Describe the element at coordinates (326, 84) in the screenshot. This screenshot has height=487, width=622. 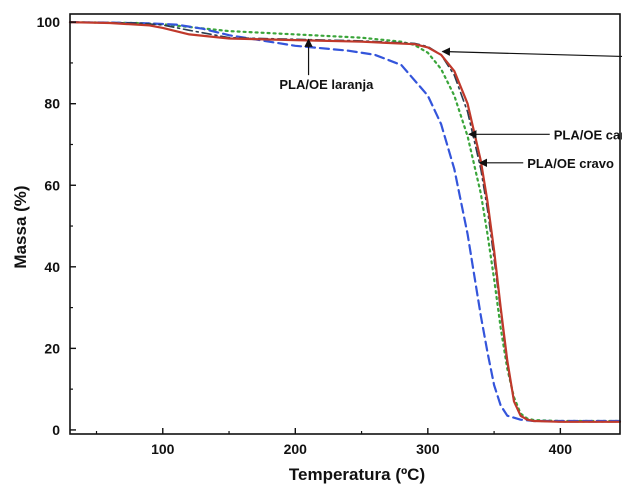
I see `annotation-label-pla-oe-laranja: PLA/OE laranja` at that location.